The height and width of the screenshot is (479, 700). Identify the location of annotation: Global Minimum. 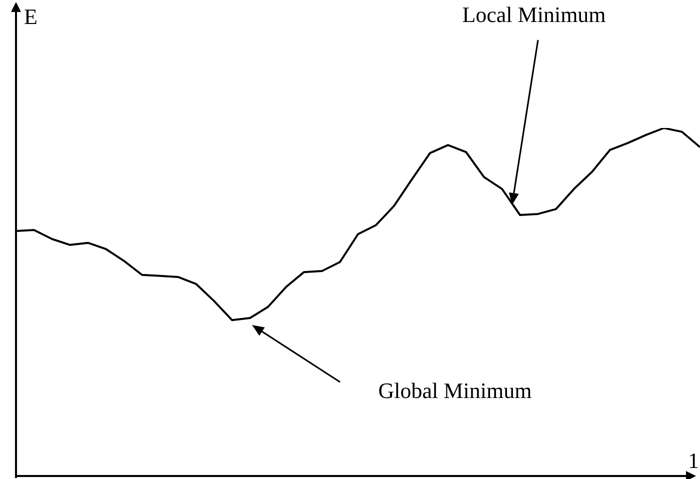
(455, 390).